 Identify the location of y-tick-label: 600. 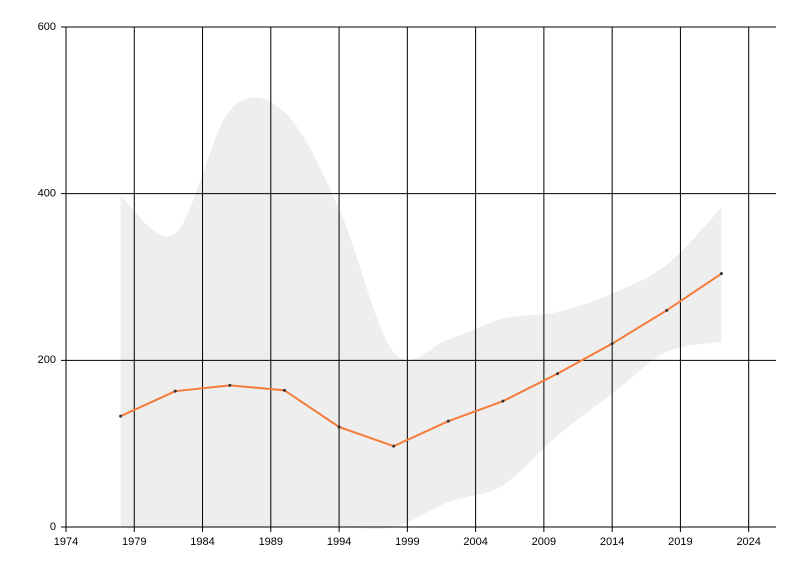
(47, 27).